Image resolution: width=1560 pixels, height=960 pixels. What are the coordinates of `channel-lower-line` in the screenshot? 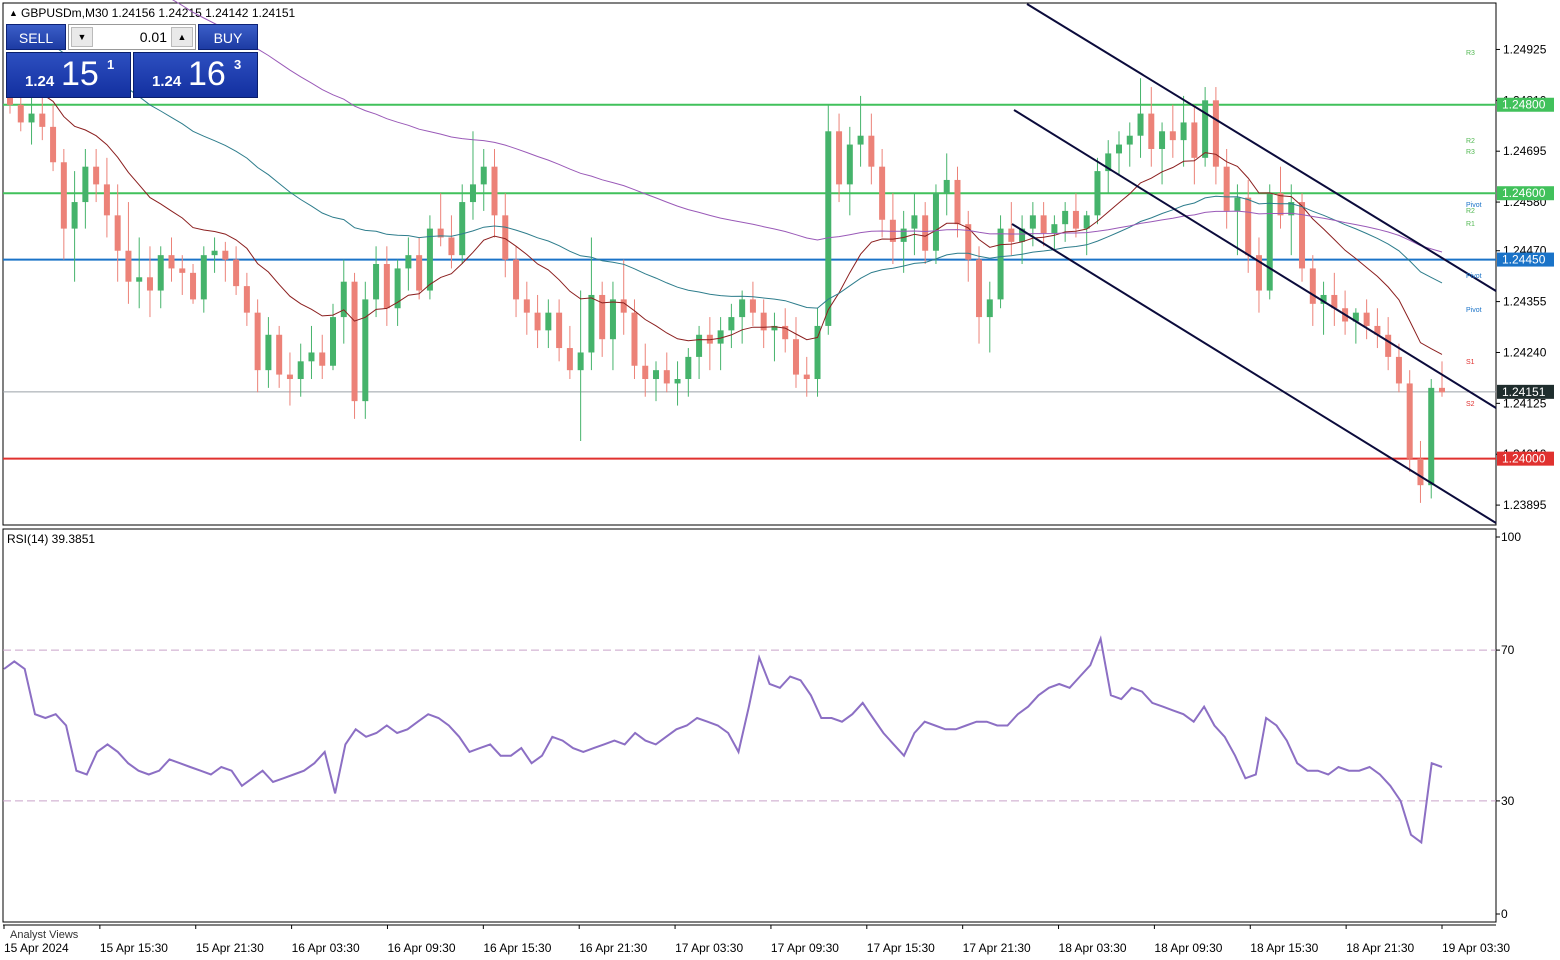 It's located at (1254, 373).